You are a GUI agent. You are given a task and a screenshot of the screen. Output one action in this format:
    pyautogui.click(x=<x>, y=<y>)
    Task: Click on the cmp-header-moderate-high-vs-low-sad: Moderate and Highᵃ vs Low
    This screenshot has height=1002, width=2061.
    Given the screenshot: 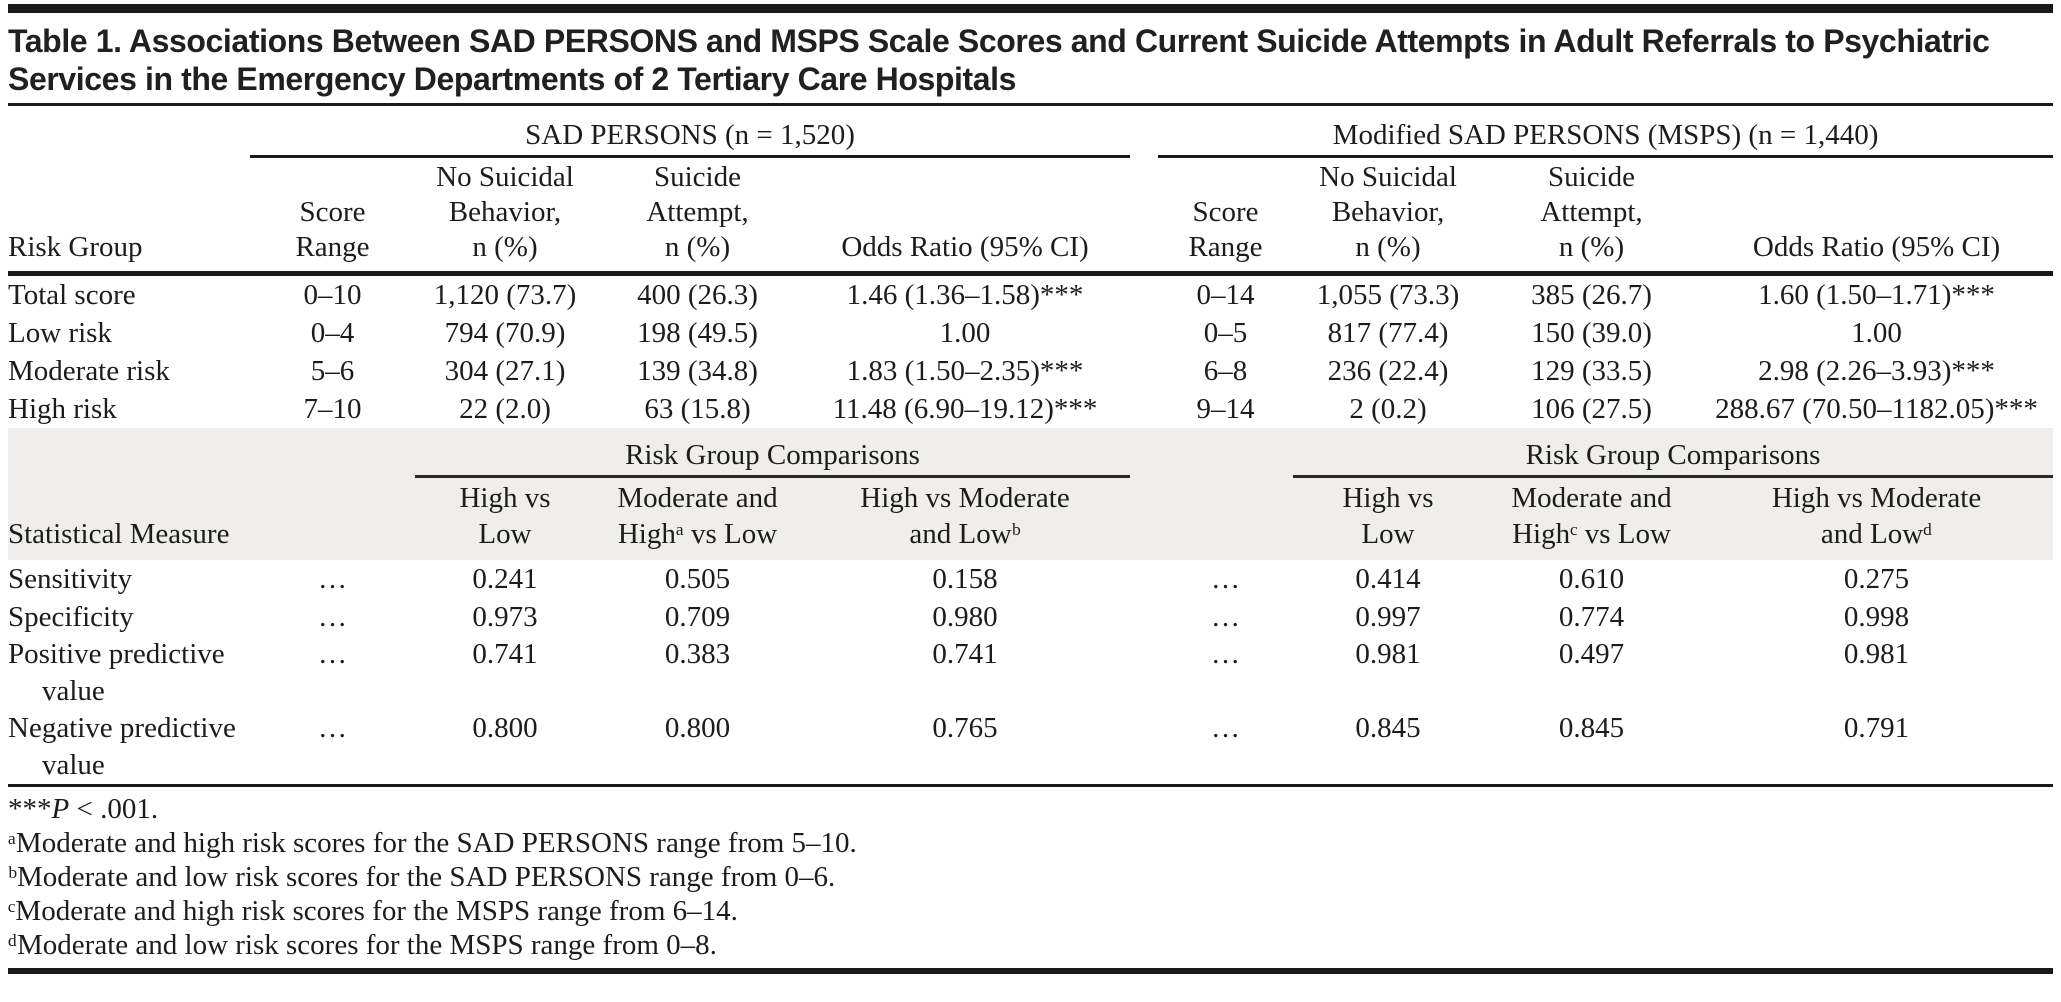 What is the action you would take?
    pyautogui.click(x=697, y=518)
    